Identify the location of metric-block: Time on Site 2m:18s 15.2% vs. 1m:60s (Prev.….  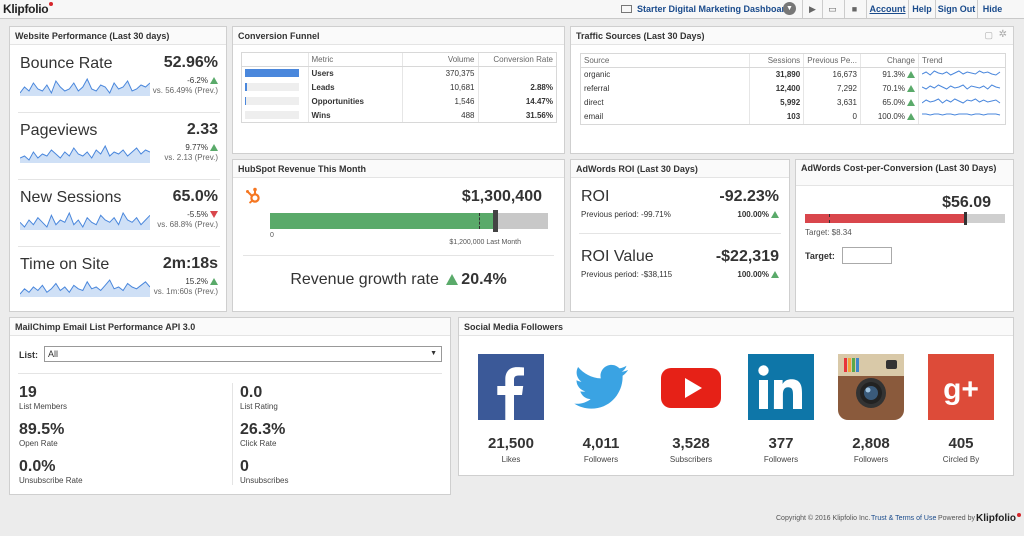
(119, 281).